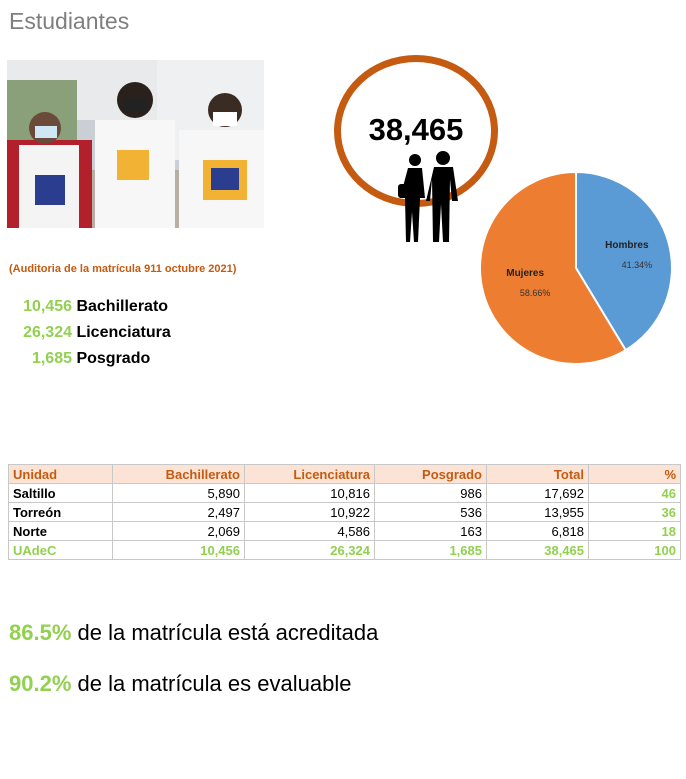 The image size is (686, 779). What do you see at coordinates (537, 531) in the screenshot?
I see `table-cell: 6,818` at bounding box center [537, 531].